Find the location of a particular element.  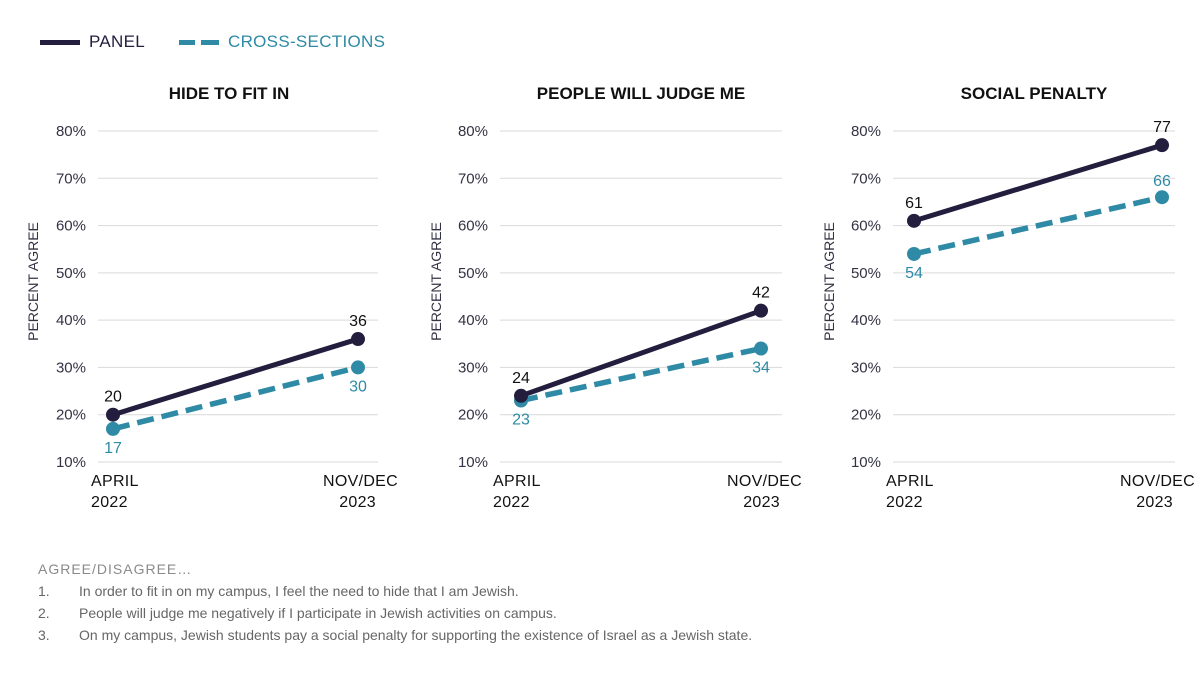

cross-sections-data-label: 23 is located at coordinates (521, 420).